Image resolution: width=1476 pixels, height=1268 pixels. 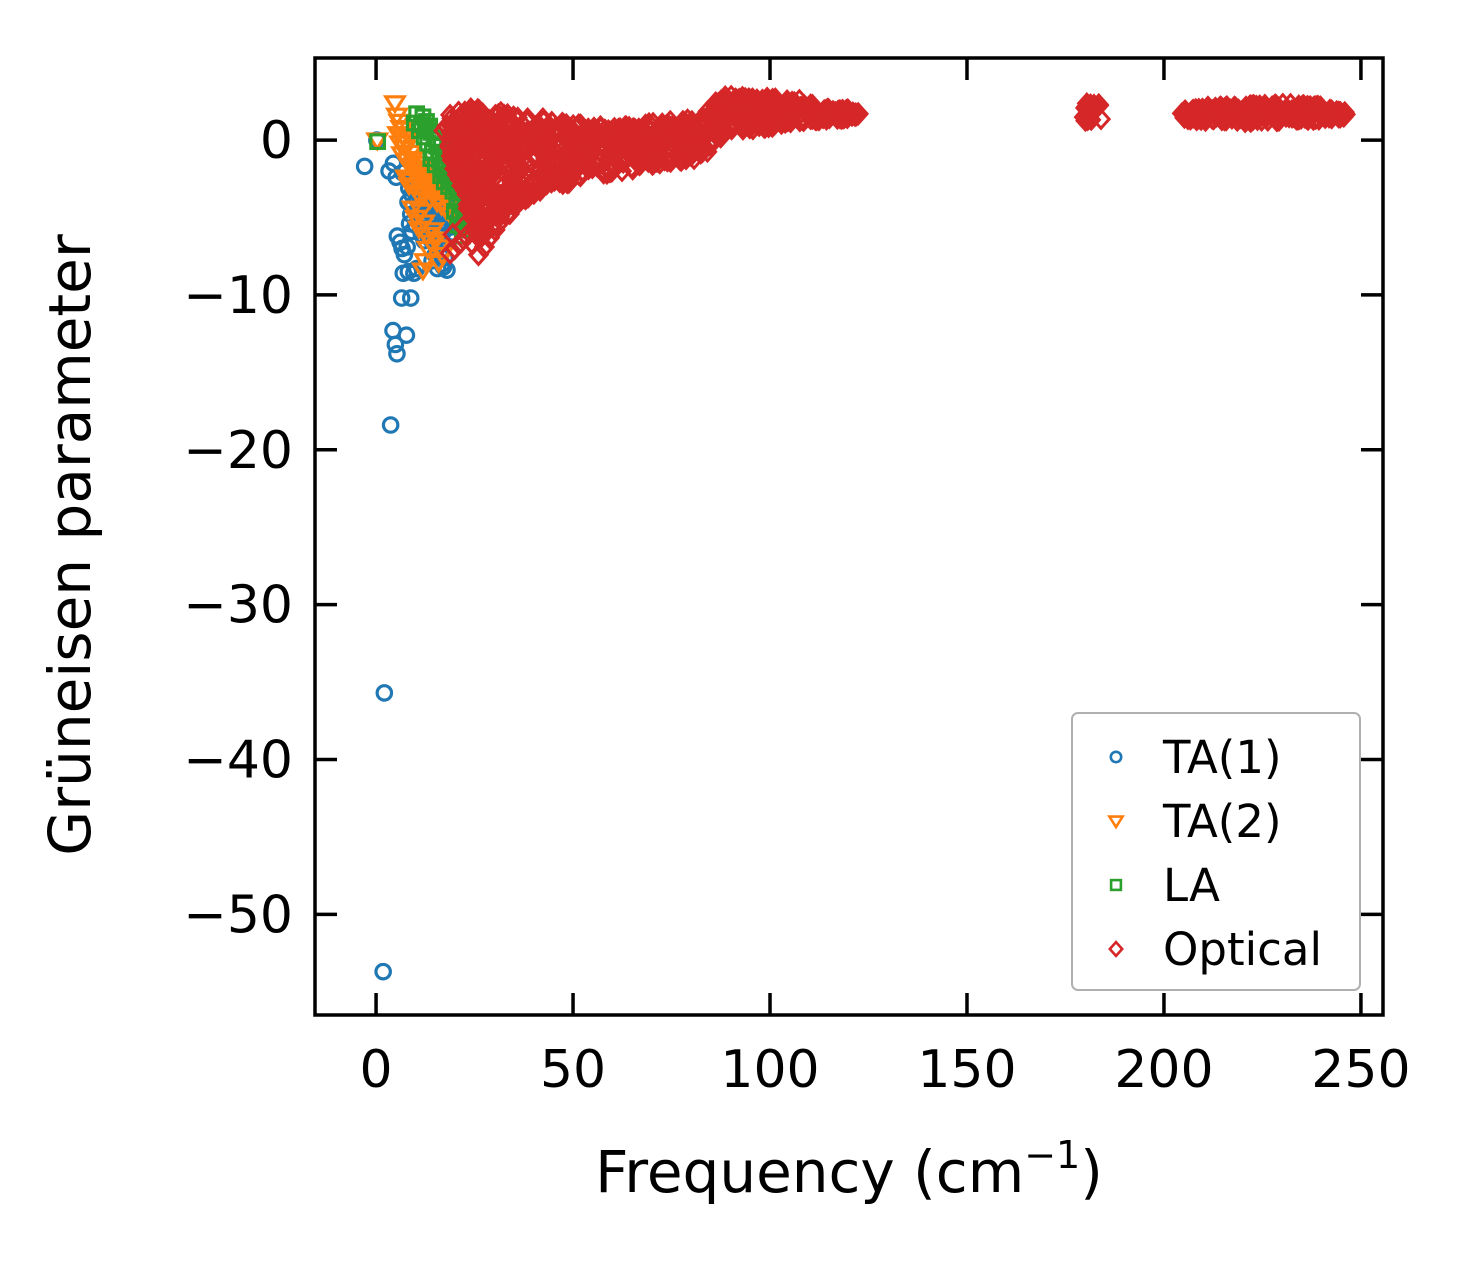 I want to click on legend: TA(1) TA(2) LA Optical, so click(x=1216, y=851).